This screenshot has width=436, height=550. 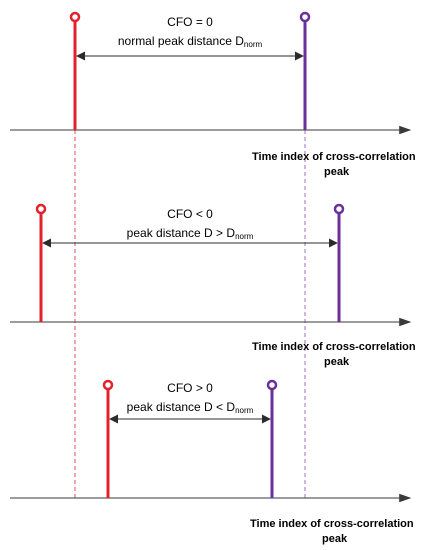 What do you see at coordinates (190, 407) in the screenshot?
I see `peak-distance-label: peak distance D < Dnorm` at bounding box center [190, 407].